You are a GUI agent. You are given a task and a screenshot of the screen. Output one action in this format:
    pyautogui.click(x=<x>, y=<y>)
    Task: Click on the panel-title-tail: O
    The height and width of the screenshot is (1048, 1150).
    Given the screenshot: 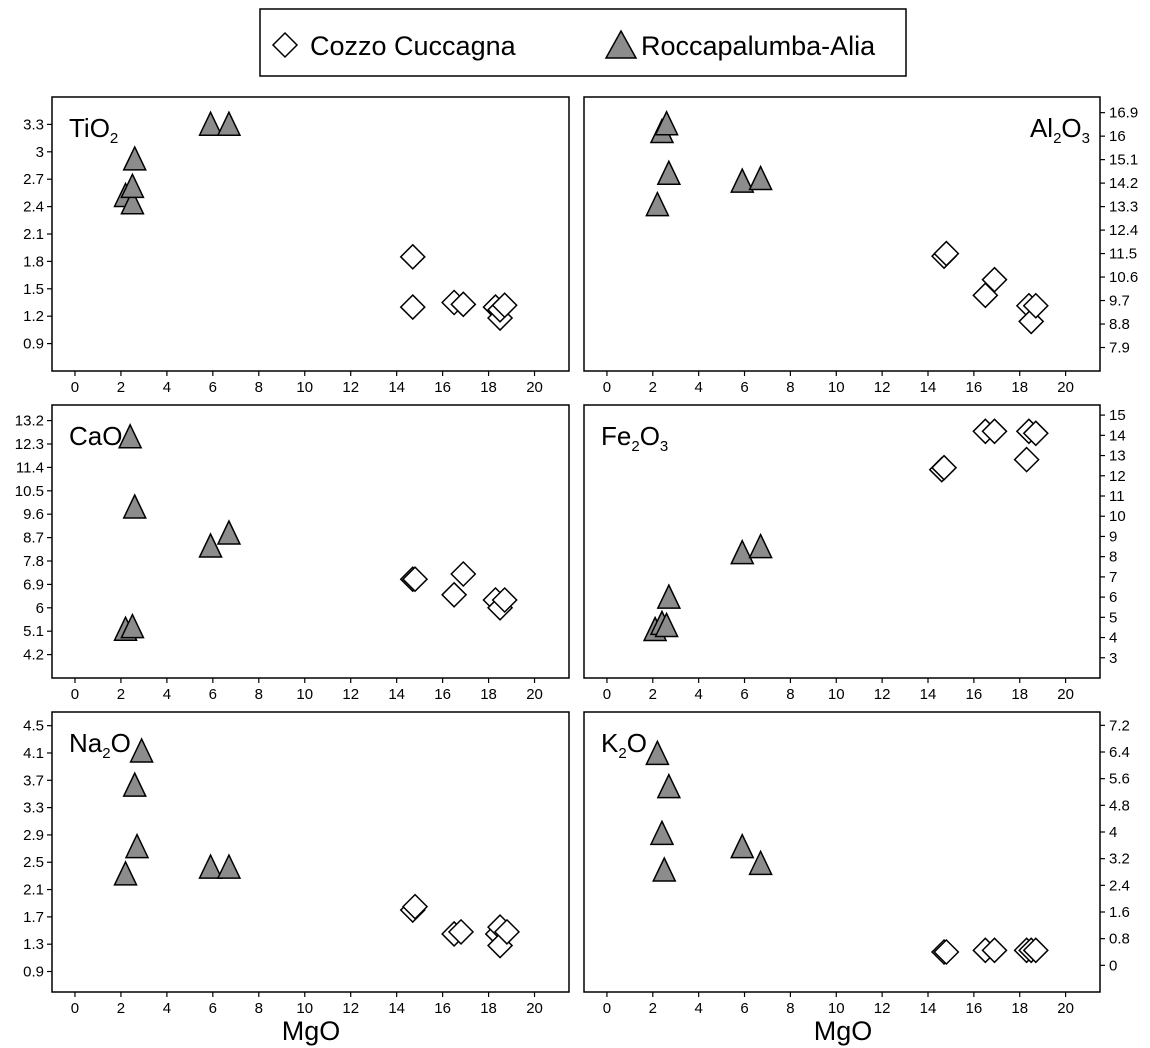 What is the action you would take?
    pyautogui.click(x=1071, y=128)
    